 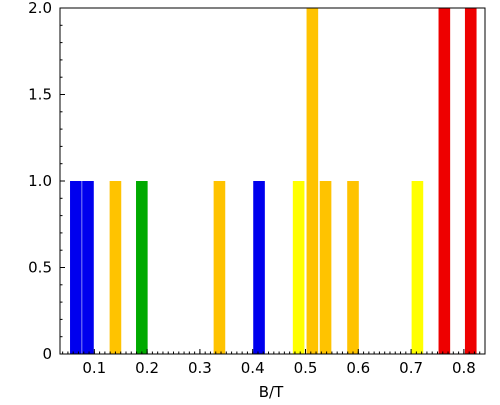 I want to click on y-tick-label: 1.0, so click(x=40, y=181).